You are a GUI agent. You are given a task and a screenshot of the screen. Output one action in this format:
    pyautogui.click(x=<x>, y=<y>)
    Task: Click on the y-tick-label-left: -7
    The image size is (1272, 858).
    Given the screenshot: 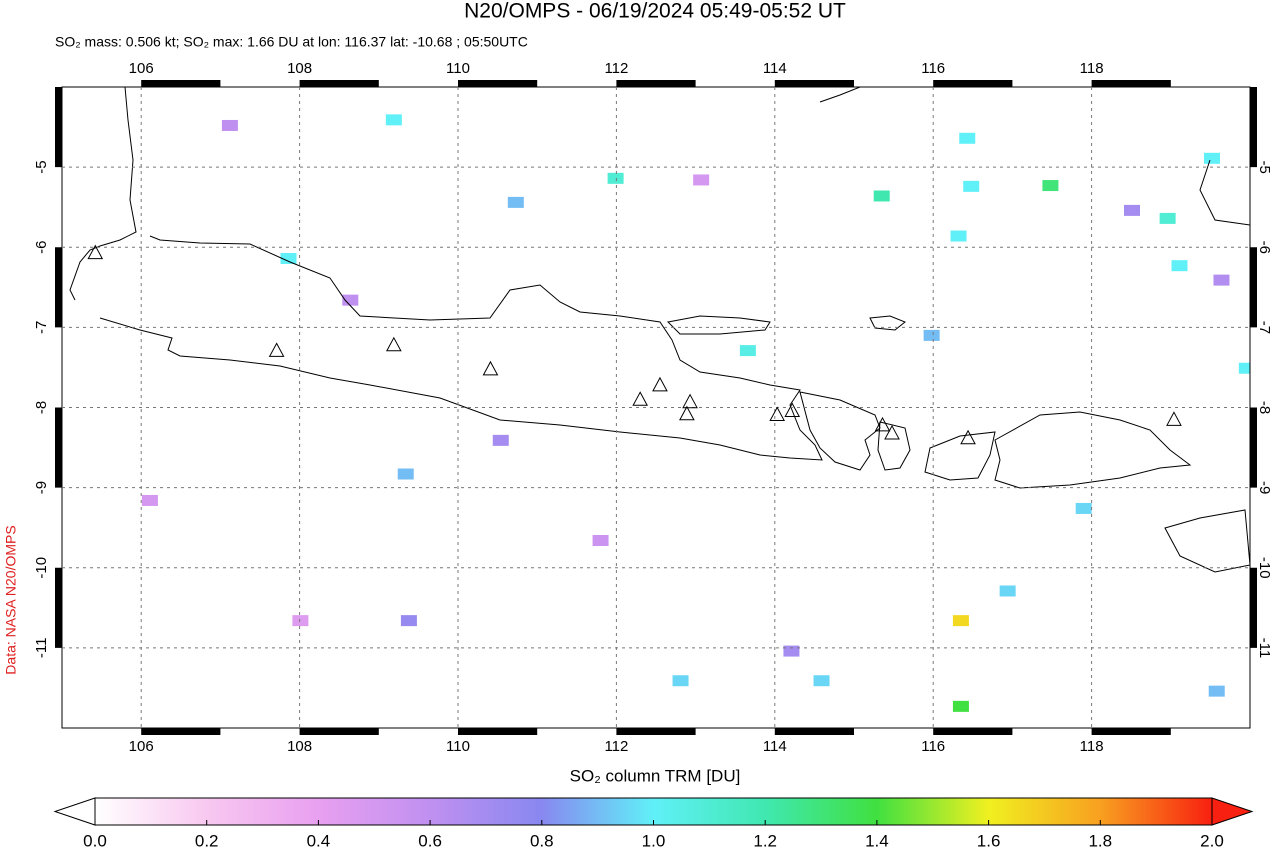 What is the action you would take?
    pyautogui.click(x=41, y=327)
    